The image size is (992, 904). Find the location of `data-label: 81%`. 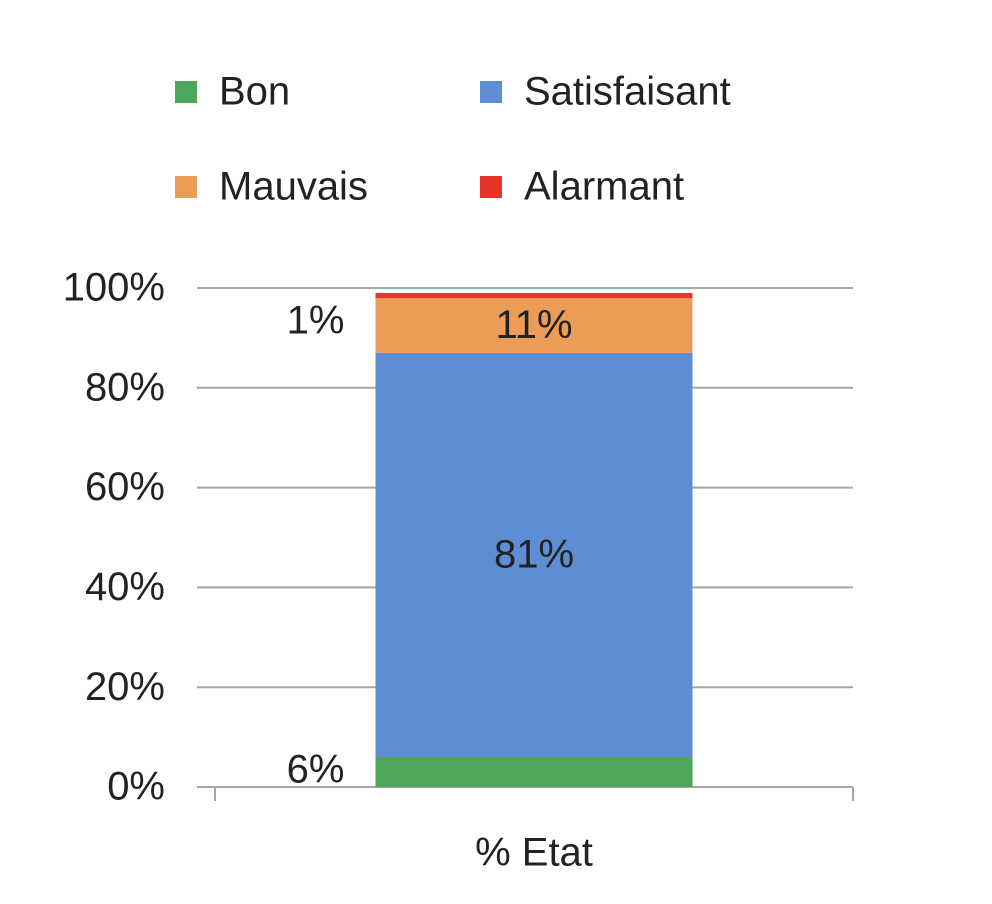

data-label: 81% is located at coordinates (534, 555).